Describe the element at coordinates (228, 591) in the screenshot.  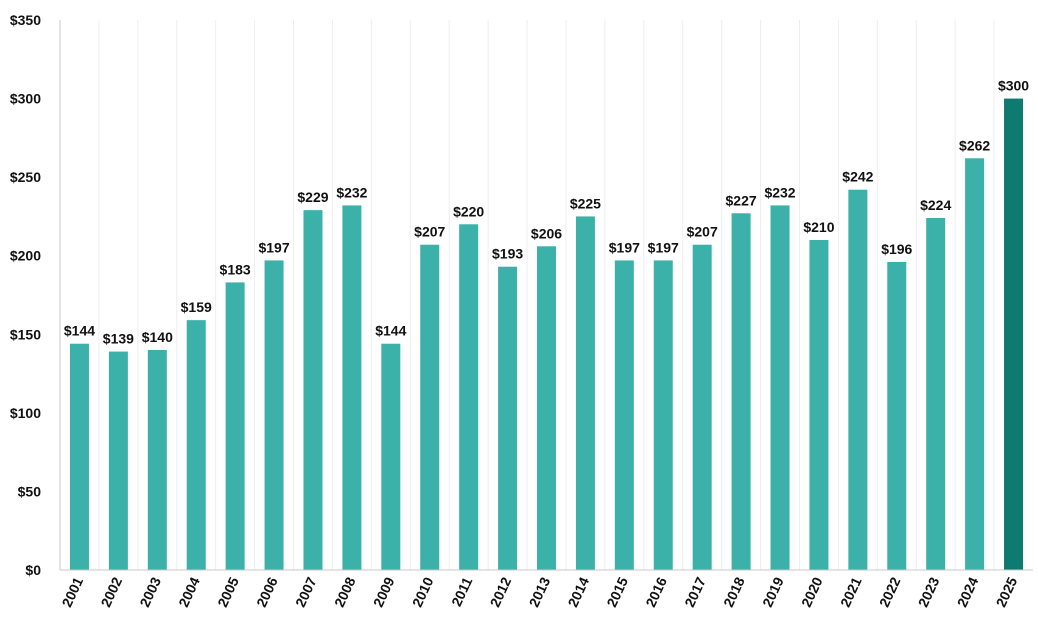
I see `x-tick-label-2005: 2005` at that location.